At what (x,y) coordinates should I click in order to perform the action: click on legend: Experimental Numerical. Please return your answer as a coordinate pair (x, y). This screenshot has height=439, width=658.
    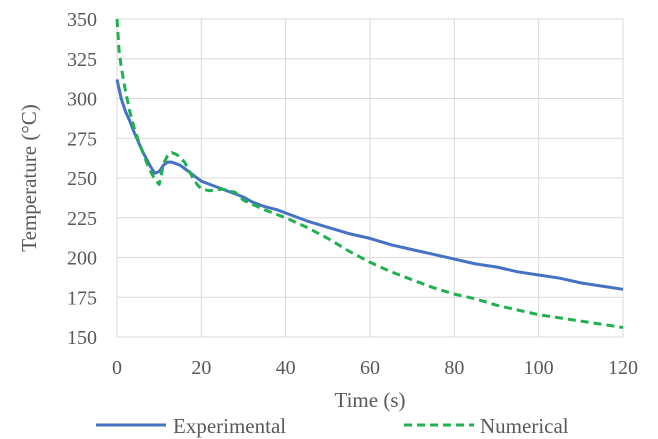
    Looking at the image, I should click on (332, 426).